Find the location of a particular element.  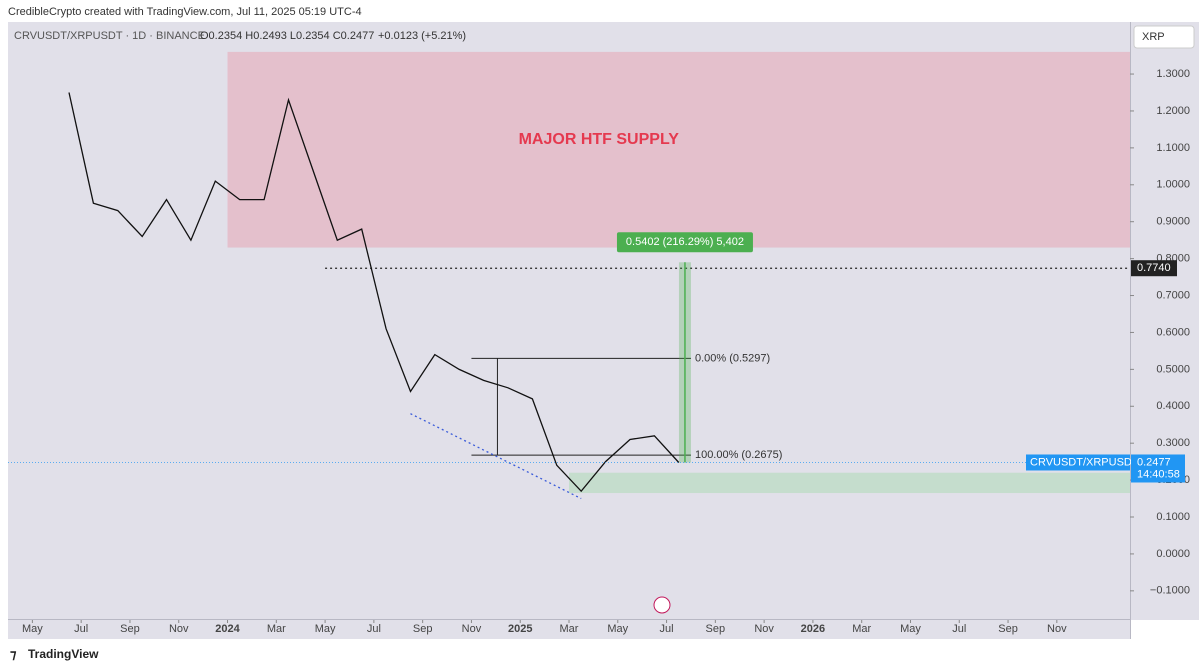

ohlc: O0.2354 H0.2493 L0.2354 C0.2477 is located at coordinates (287, 36).